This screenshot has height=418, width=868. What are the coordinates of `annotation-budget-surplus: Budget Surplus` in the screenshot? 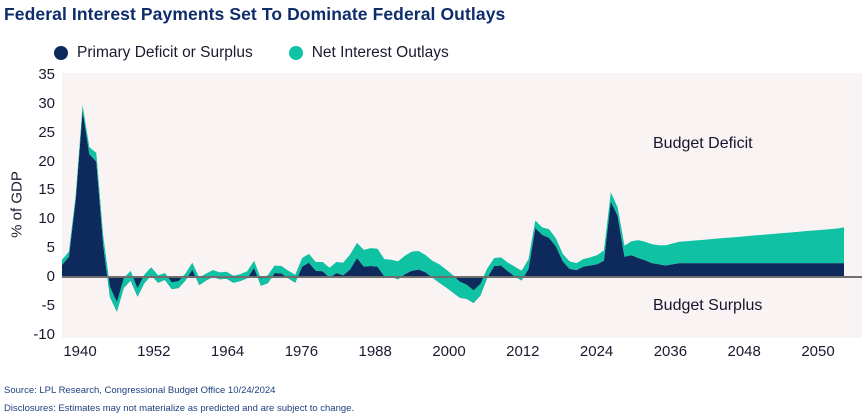 It's located at (708, 305).